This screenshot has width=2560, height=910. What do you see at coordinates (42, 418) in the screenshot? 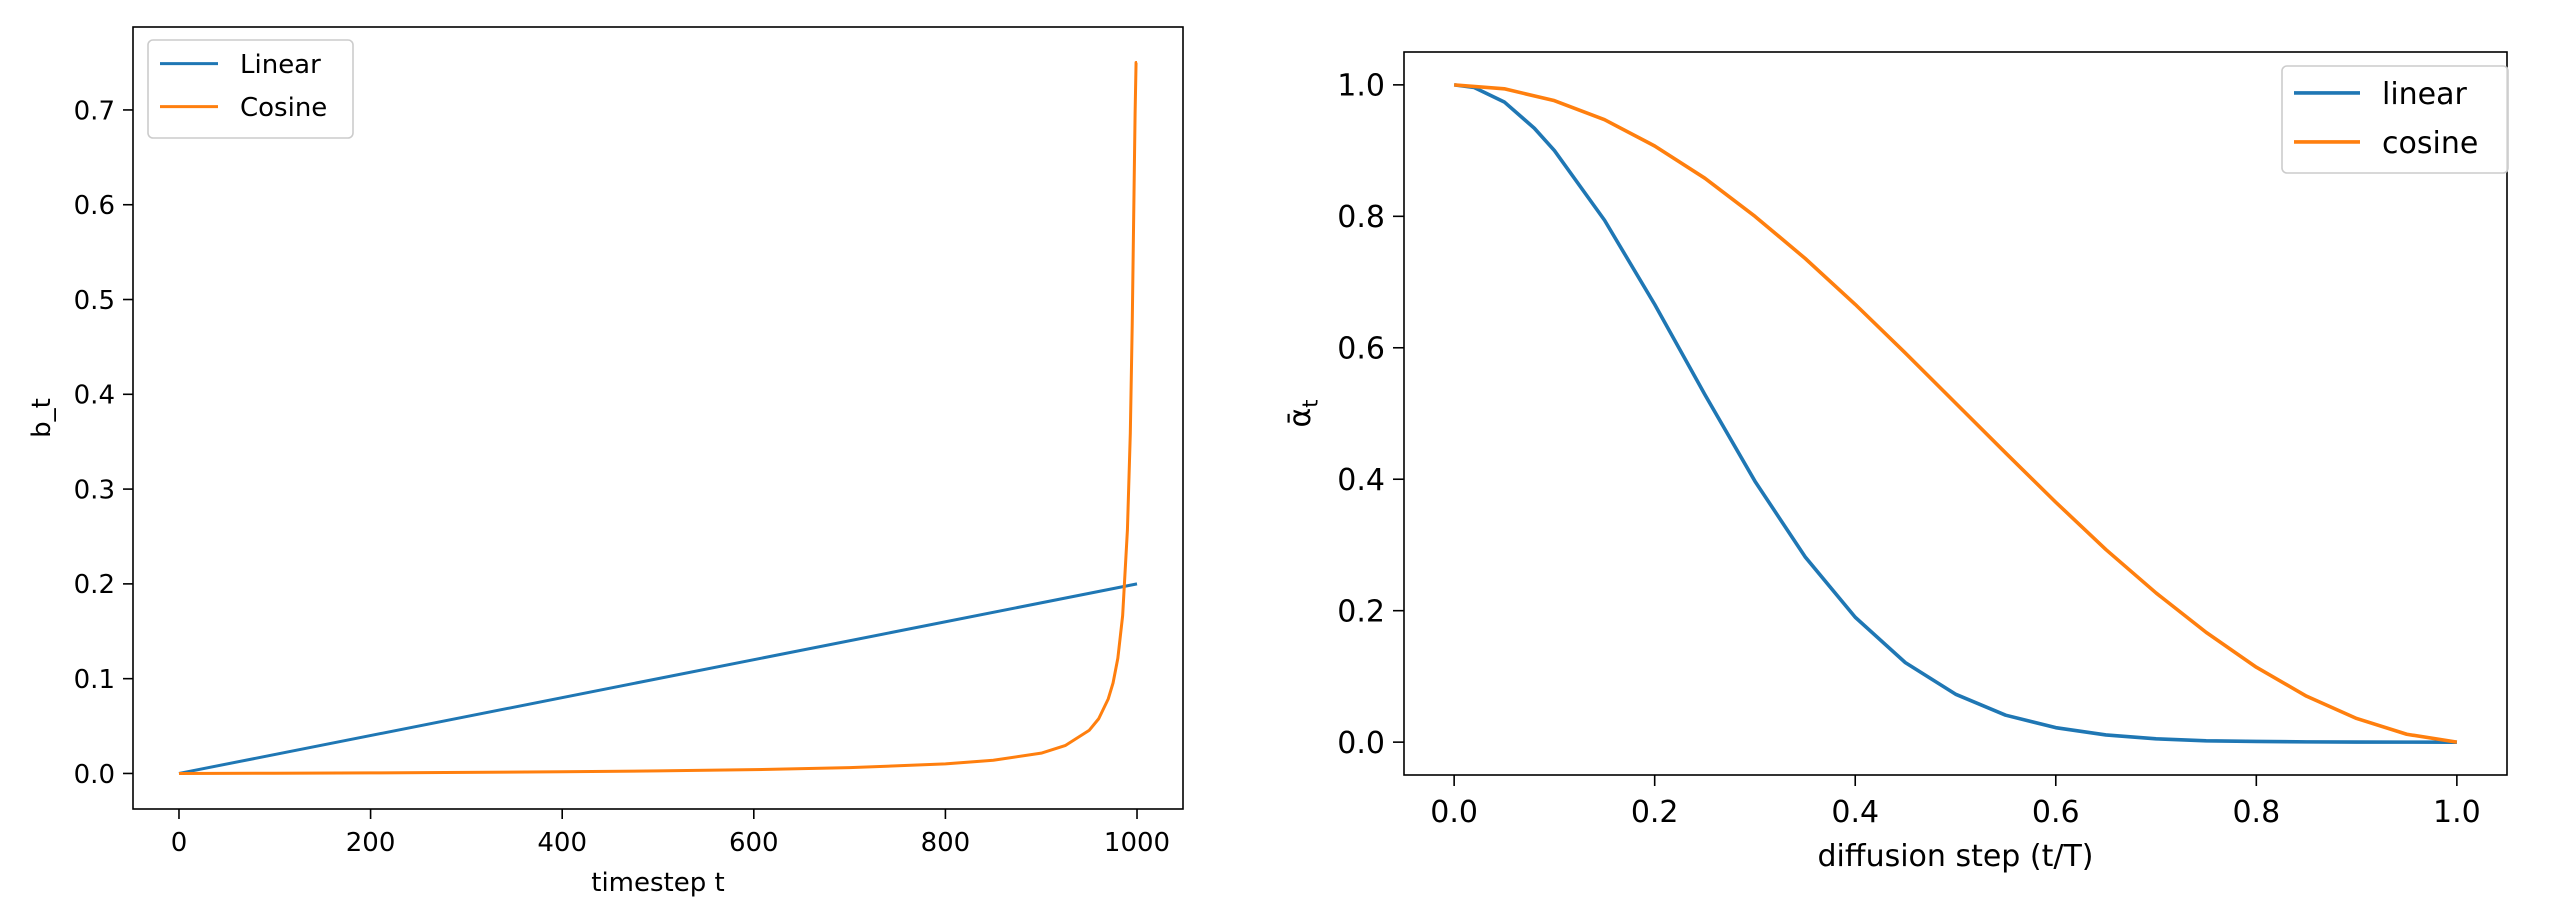
I see `y-axis-label: b_t` at bounding box center [42, 418].